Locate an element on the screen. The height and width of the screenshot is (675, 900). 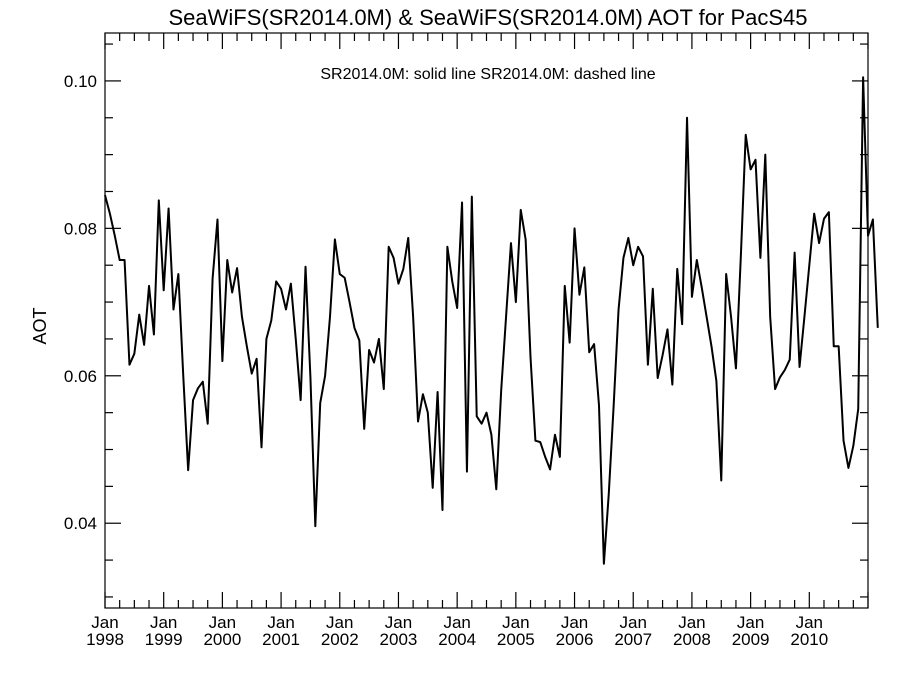
y-tick-label: 0.08 is located at coordinates (80, 228).